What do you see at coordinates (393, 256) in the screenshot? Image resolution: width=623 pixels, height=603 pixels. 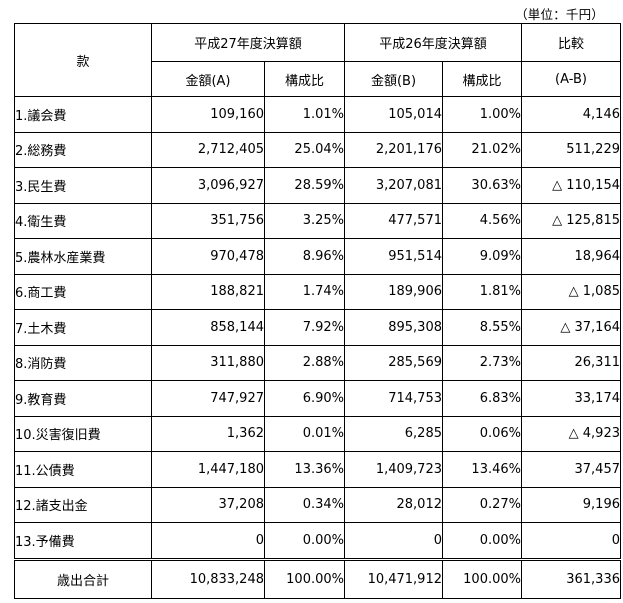 I see `amount-b: 951,514` at bounding box center [393, 256].